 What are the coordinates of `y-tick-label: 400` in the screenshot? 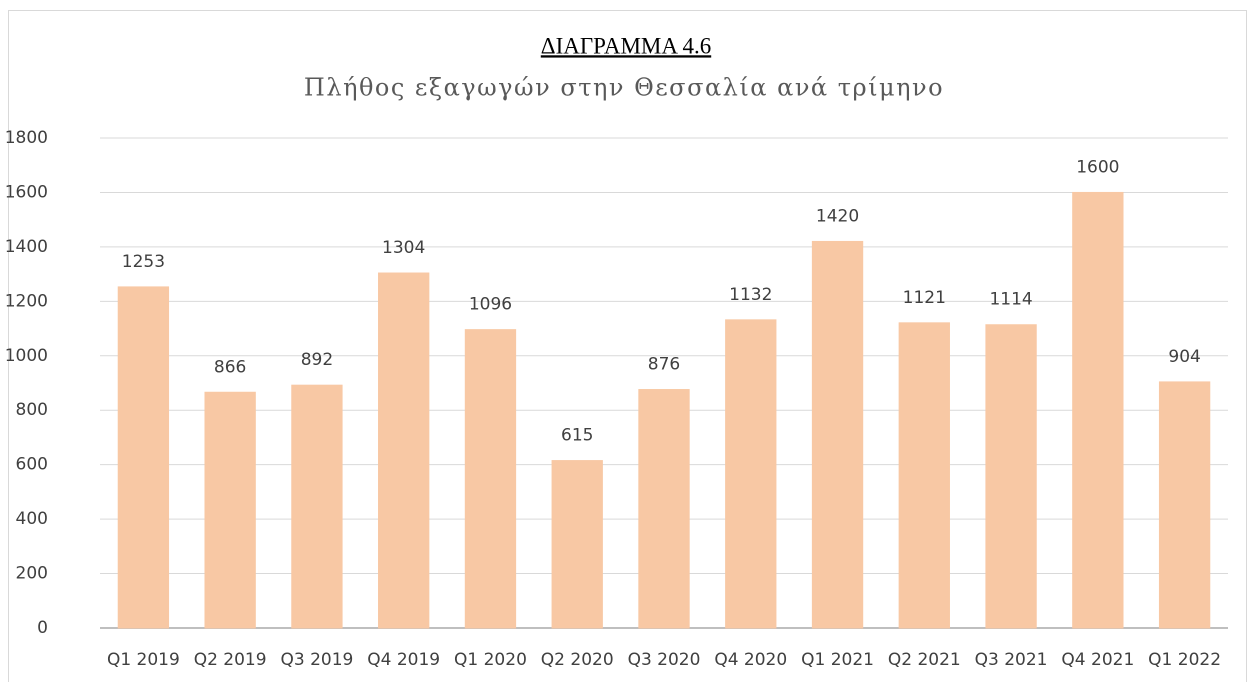 It's located at (32, 519).